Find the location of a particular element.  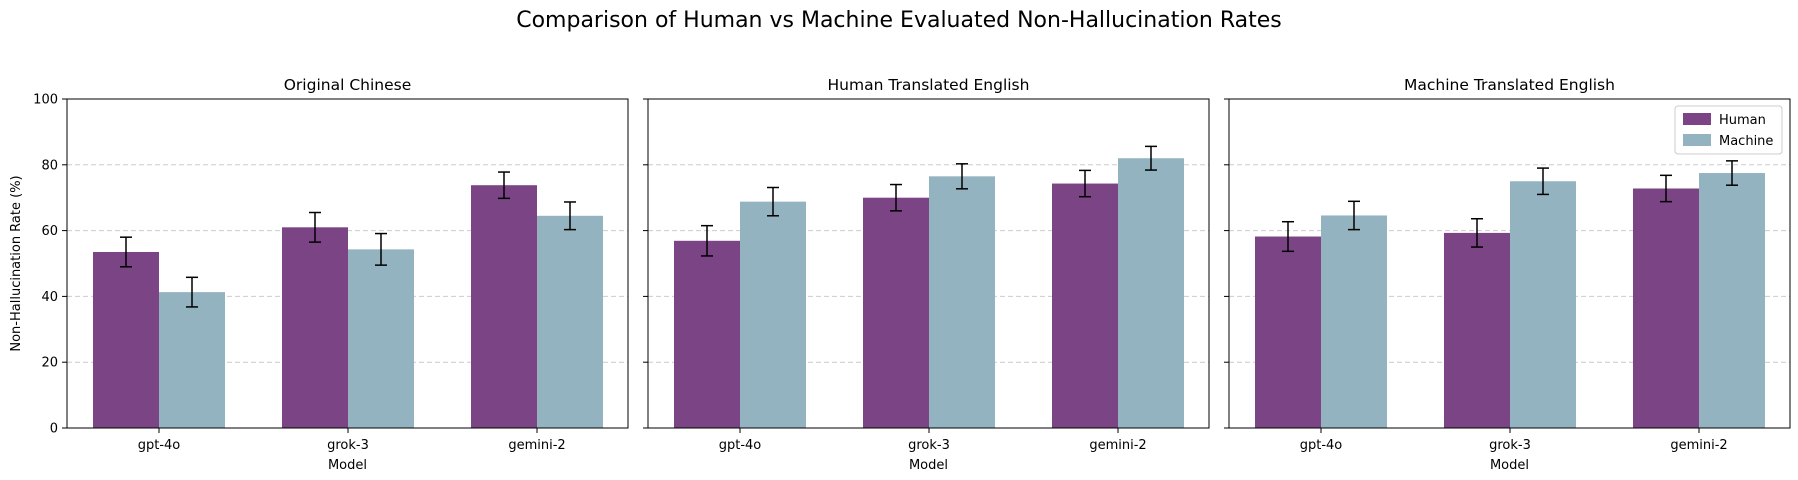

legend: Human Machine is located at coordinates (1728, 130).